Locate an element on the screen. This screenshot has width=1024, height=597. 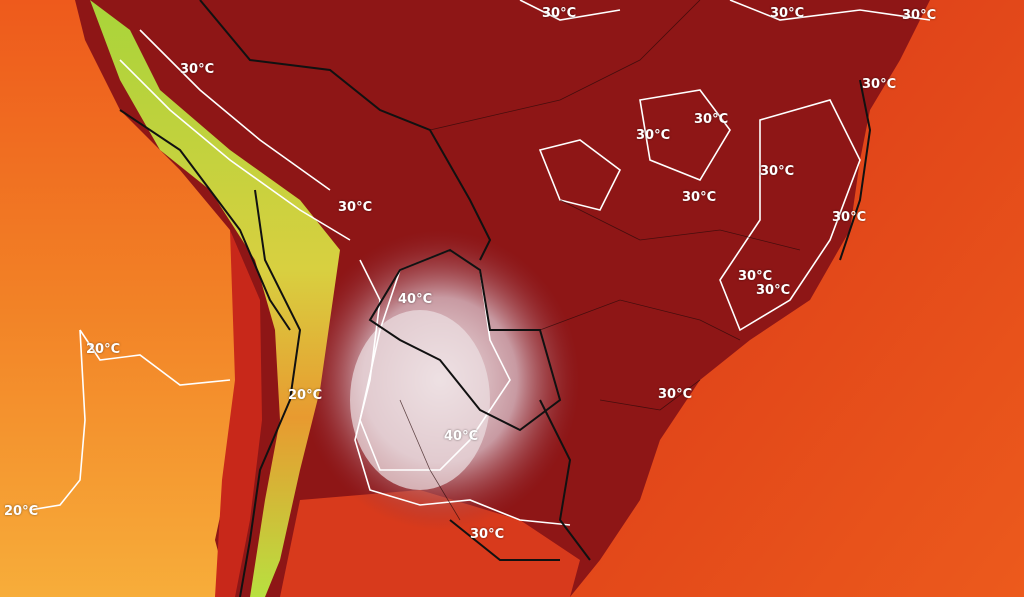
southern-land-orange is located at coordinates (430, 543).